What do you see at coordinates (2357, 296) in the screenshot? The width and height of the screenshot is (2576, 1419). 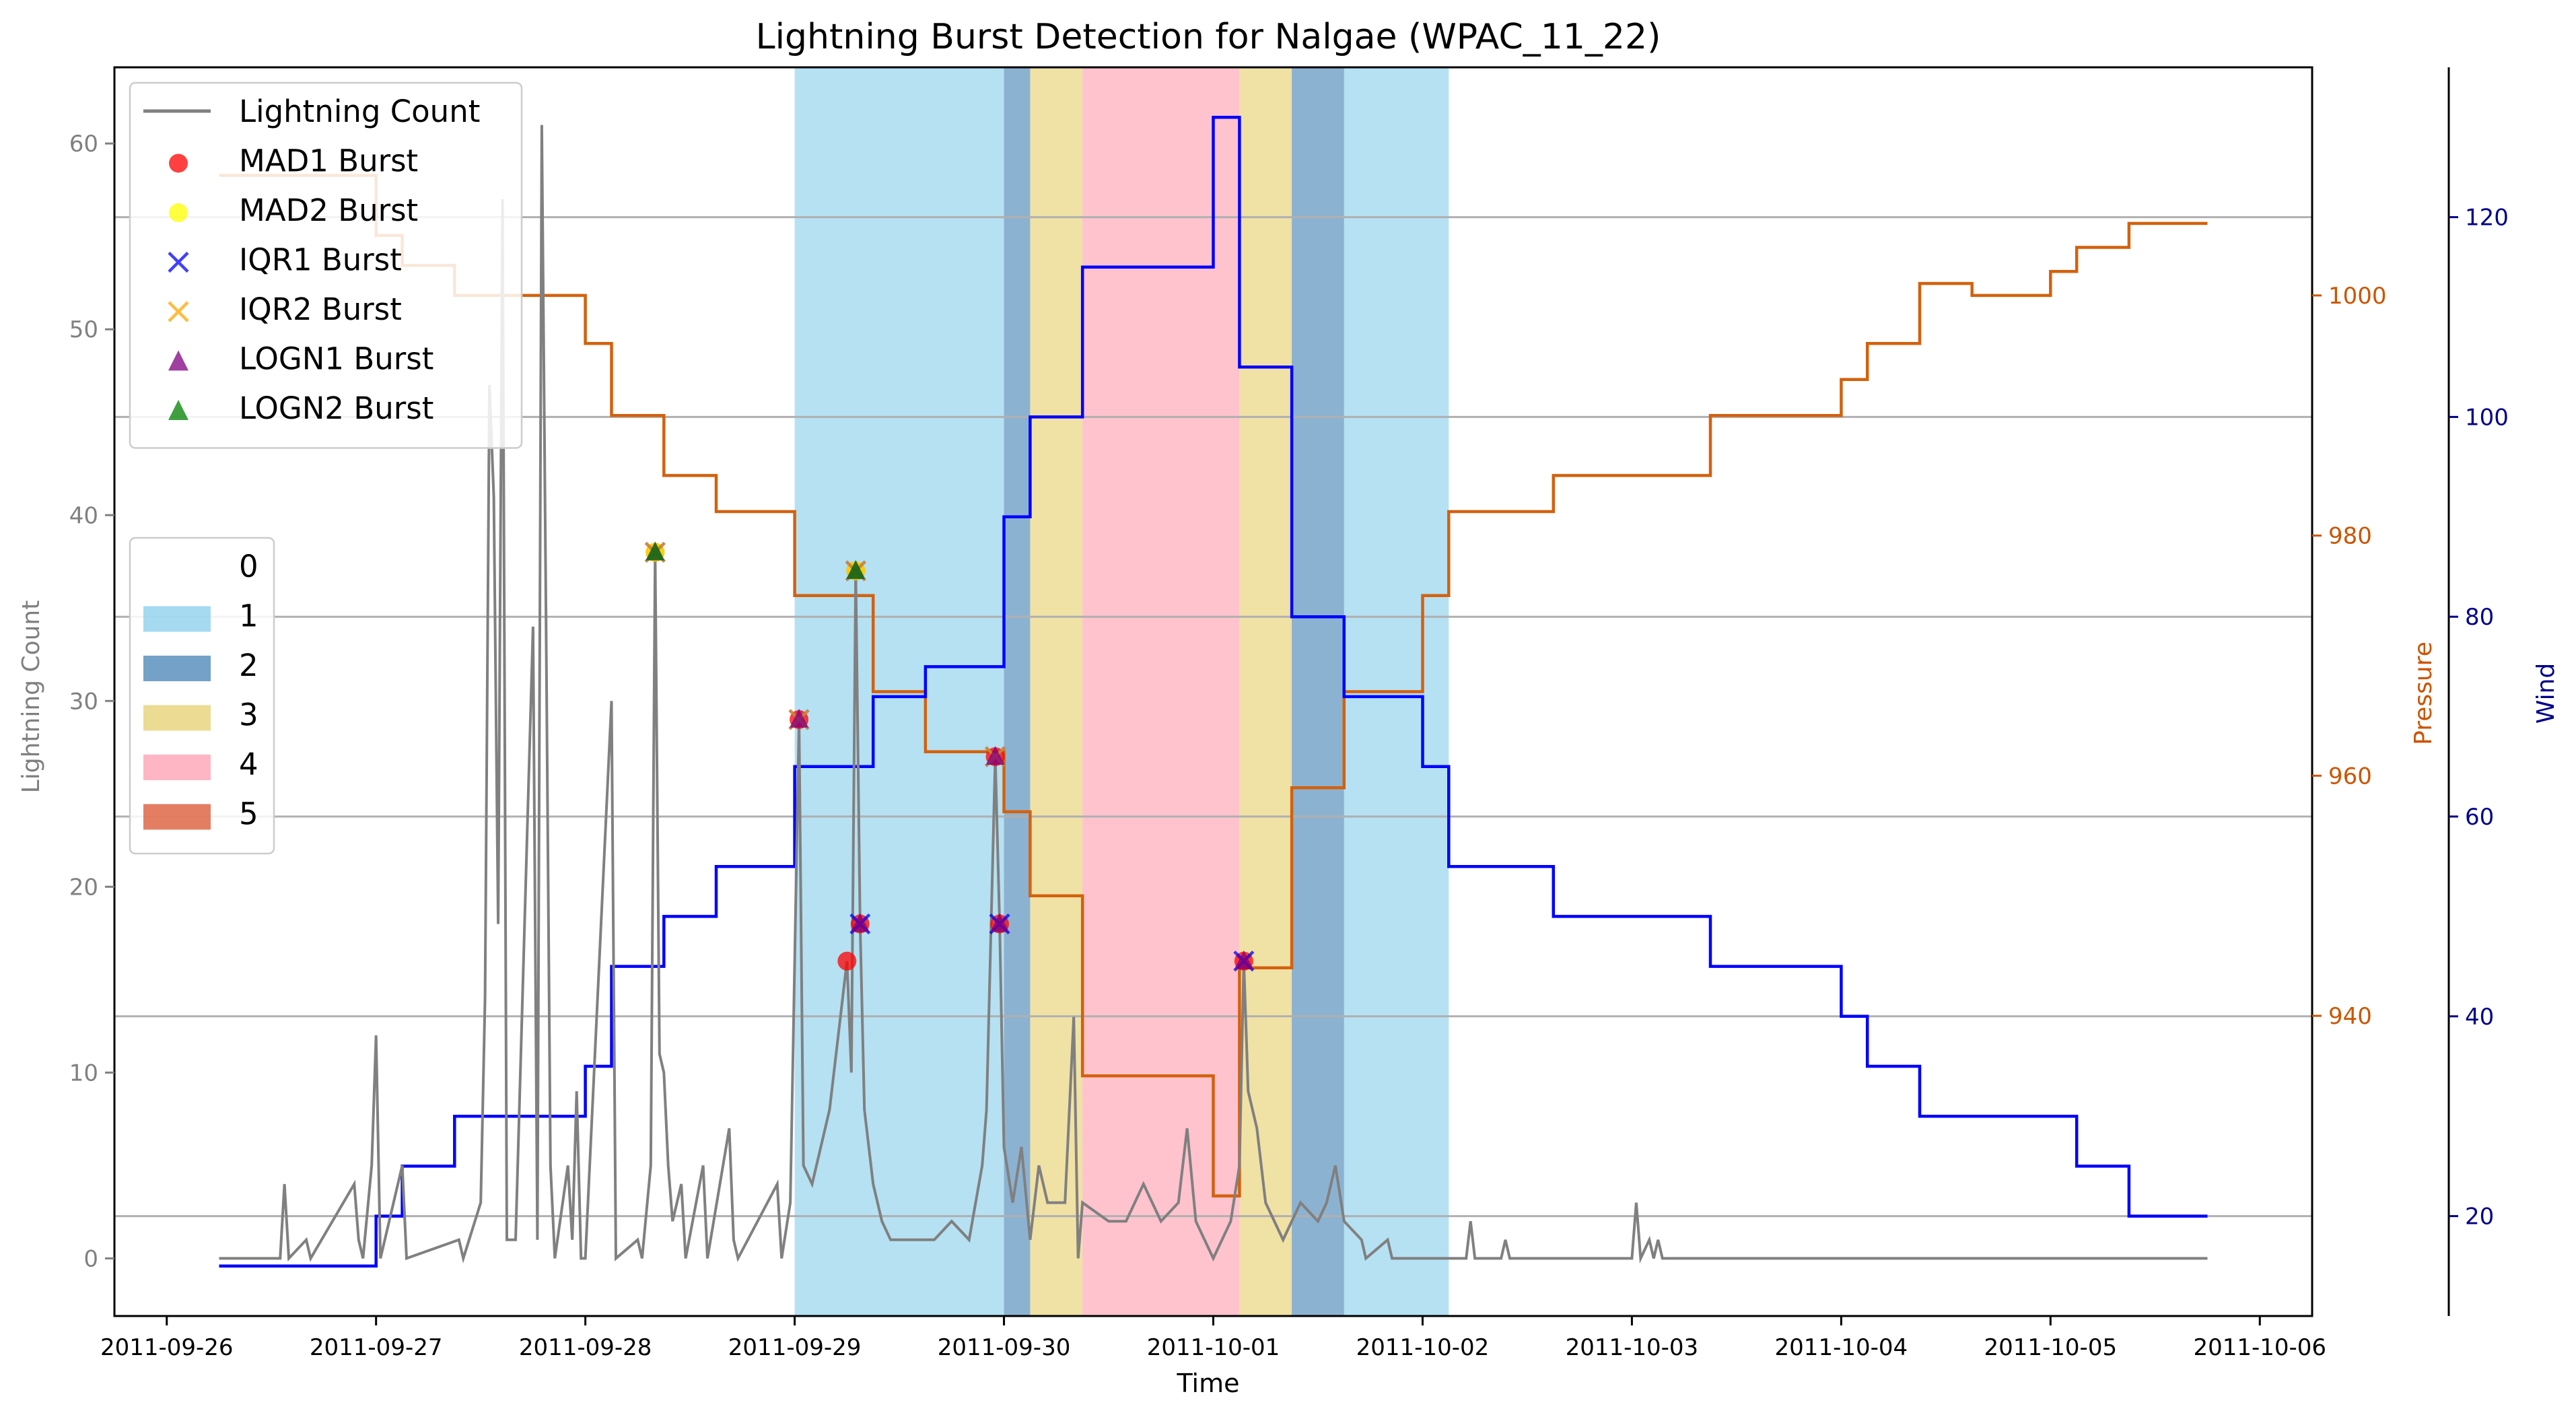 I see `y-tick-label-pressure: 1000` at bounding box center [2357, 296].